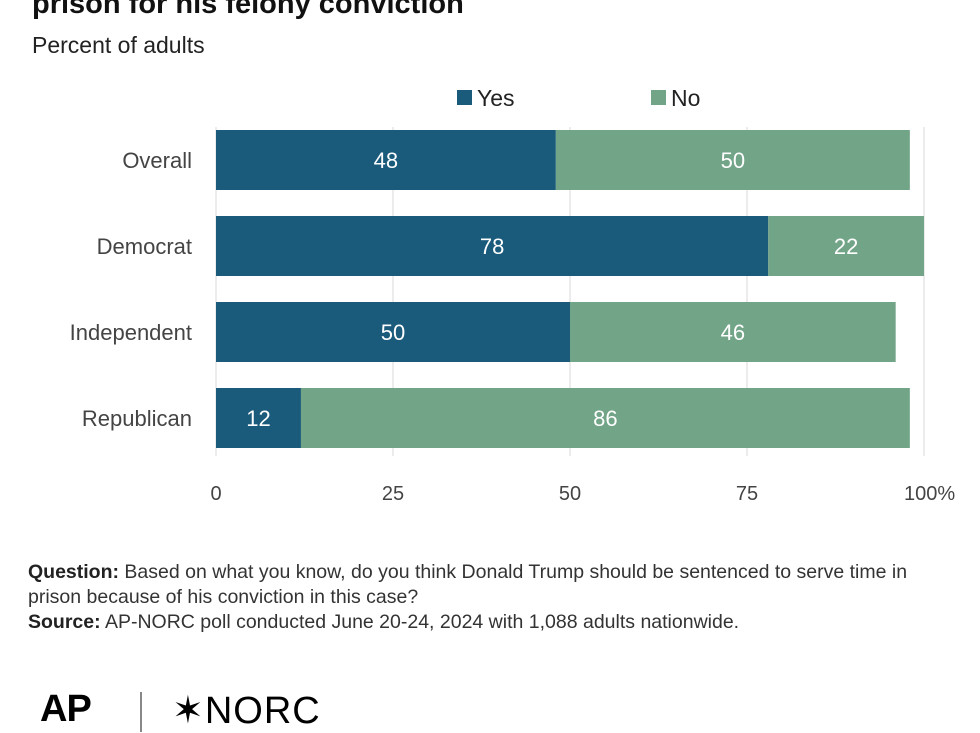  What do you see at coordinates (118, 45) in the screenshot?
I see `chart-subtitle: Percent of adults` at bounding box center [118, 45].